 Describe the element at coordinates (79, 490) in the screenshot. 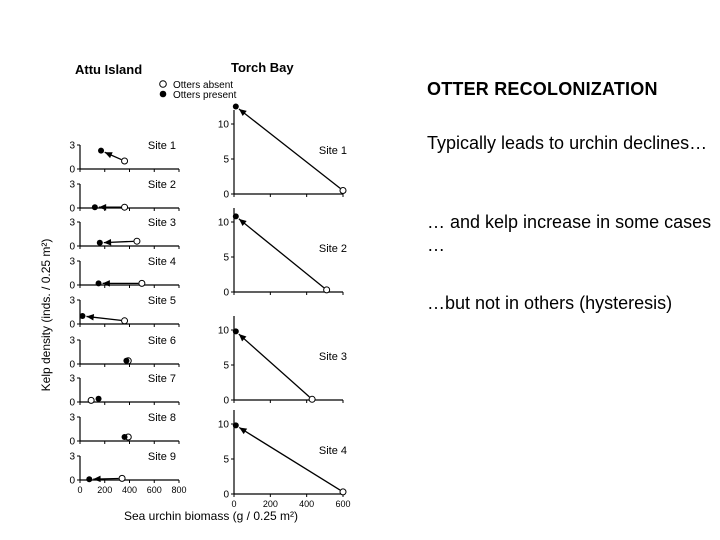

I see `attu-x-tick-label: 0` at that location.